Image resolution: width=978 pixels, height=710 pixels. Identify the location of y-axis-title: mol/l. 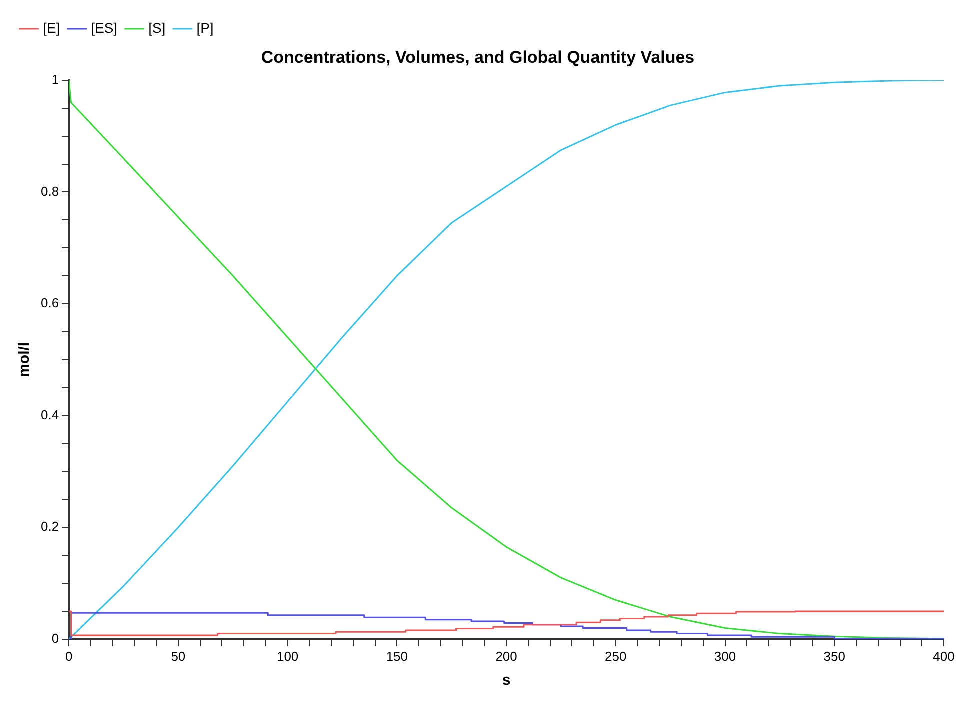
(25, 360).